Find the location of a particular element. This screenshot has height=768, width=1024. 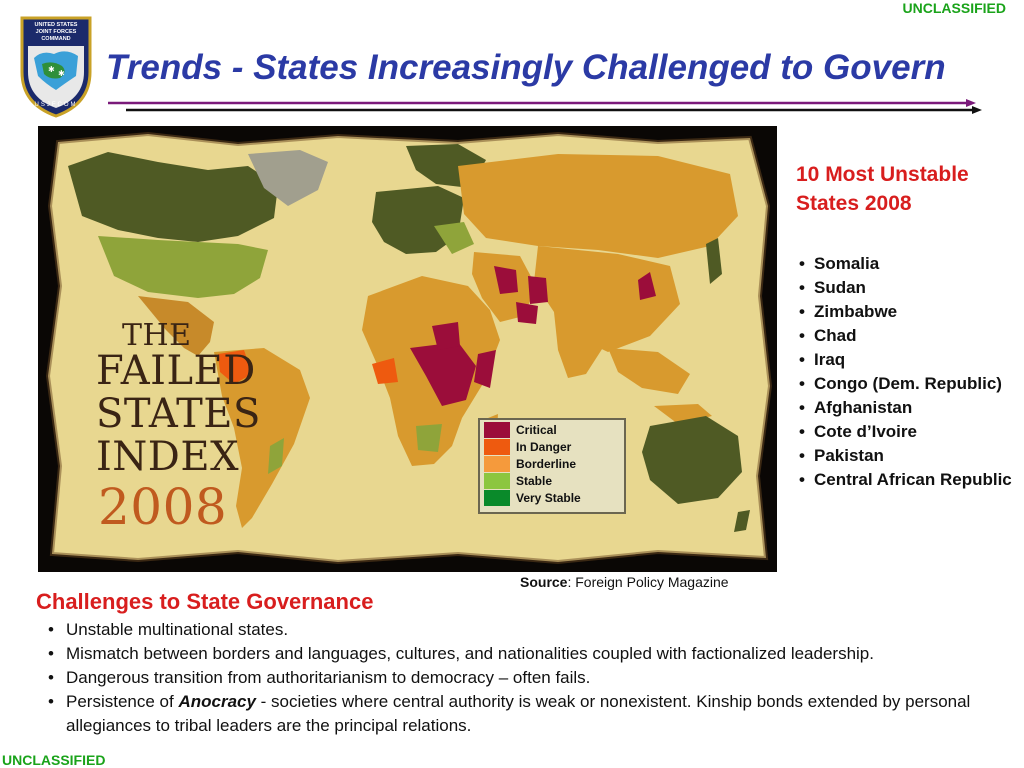

map-source: Source: Foreign Policy Magazine is located at coordinates (624, 582).